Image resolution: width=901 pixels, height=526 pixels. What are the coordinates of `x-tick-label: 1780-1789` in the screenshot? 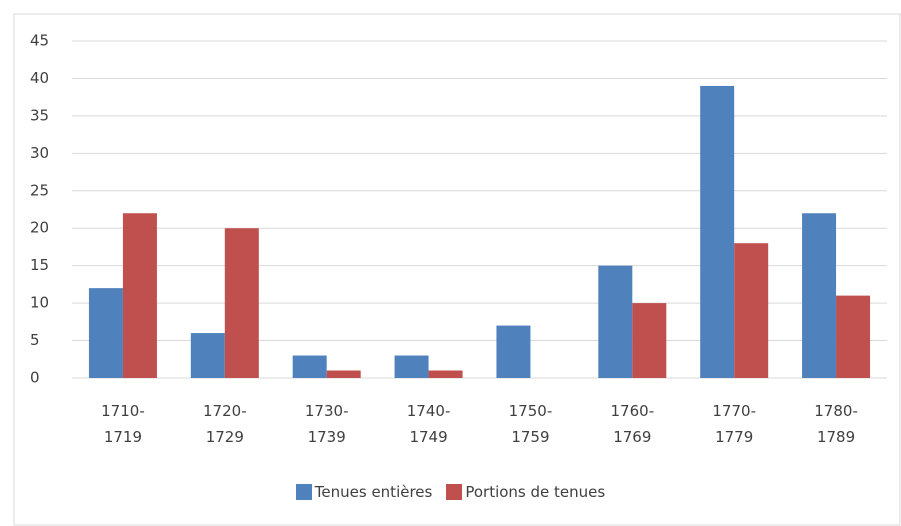 It's located at (836, 424).